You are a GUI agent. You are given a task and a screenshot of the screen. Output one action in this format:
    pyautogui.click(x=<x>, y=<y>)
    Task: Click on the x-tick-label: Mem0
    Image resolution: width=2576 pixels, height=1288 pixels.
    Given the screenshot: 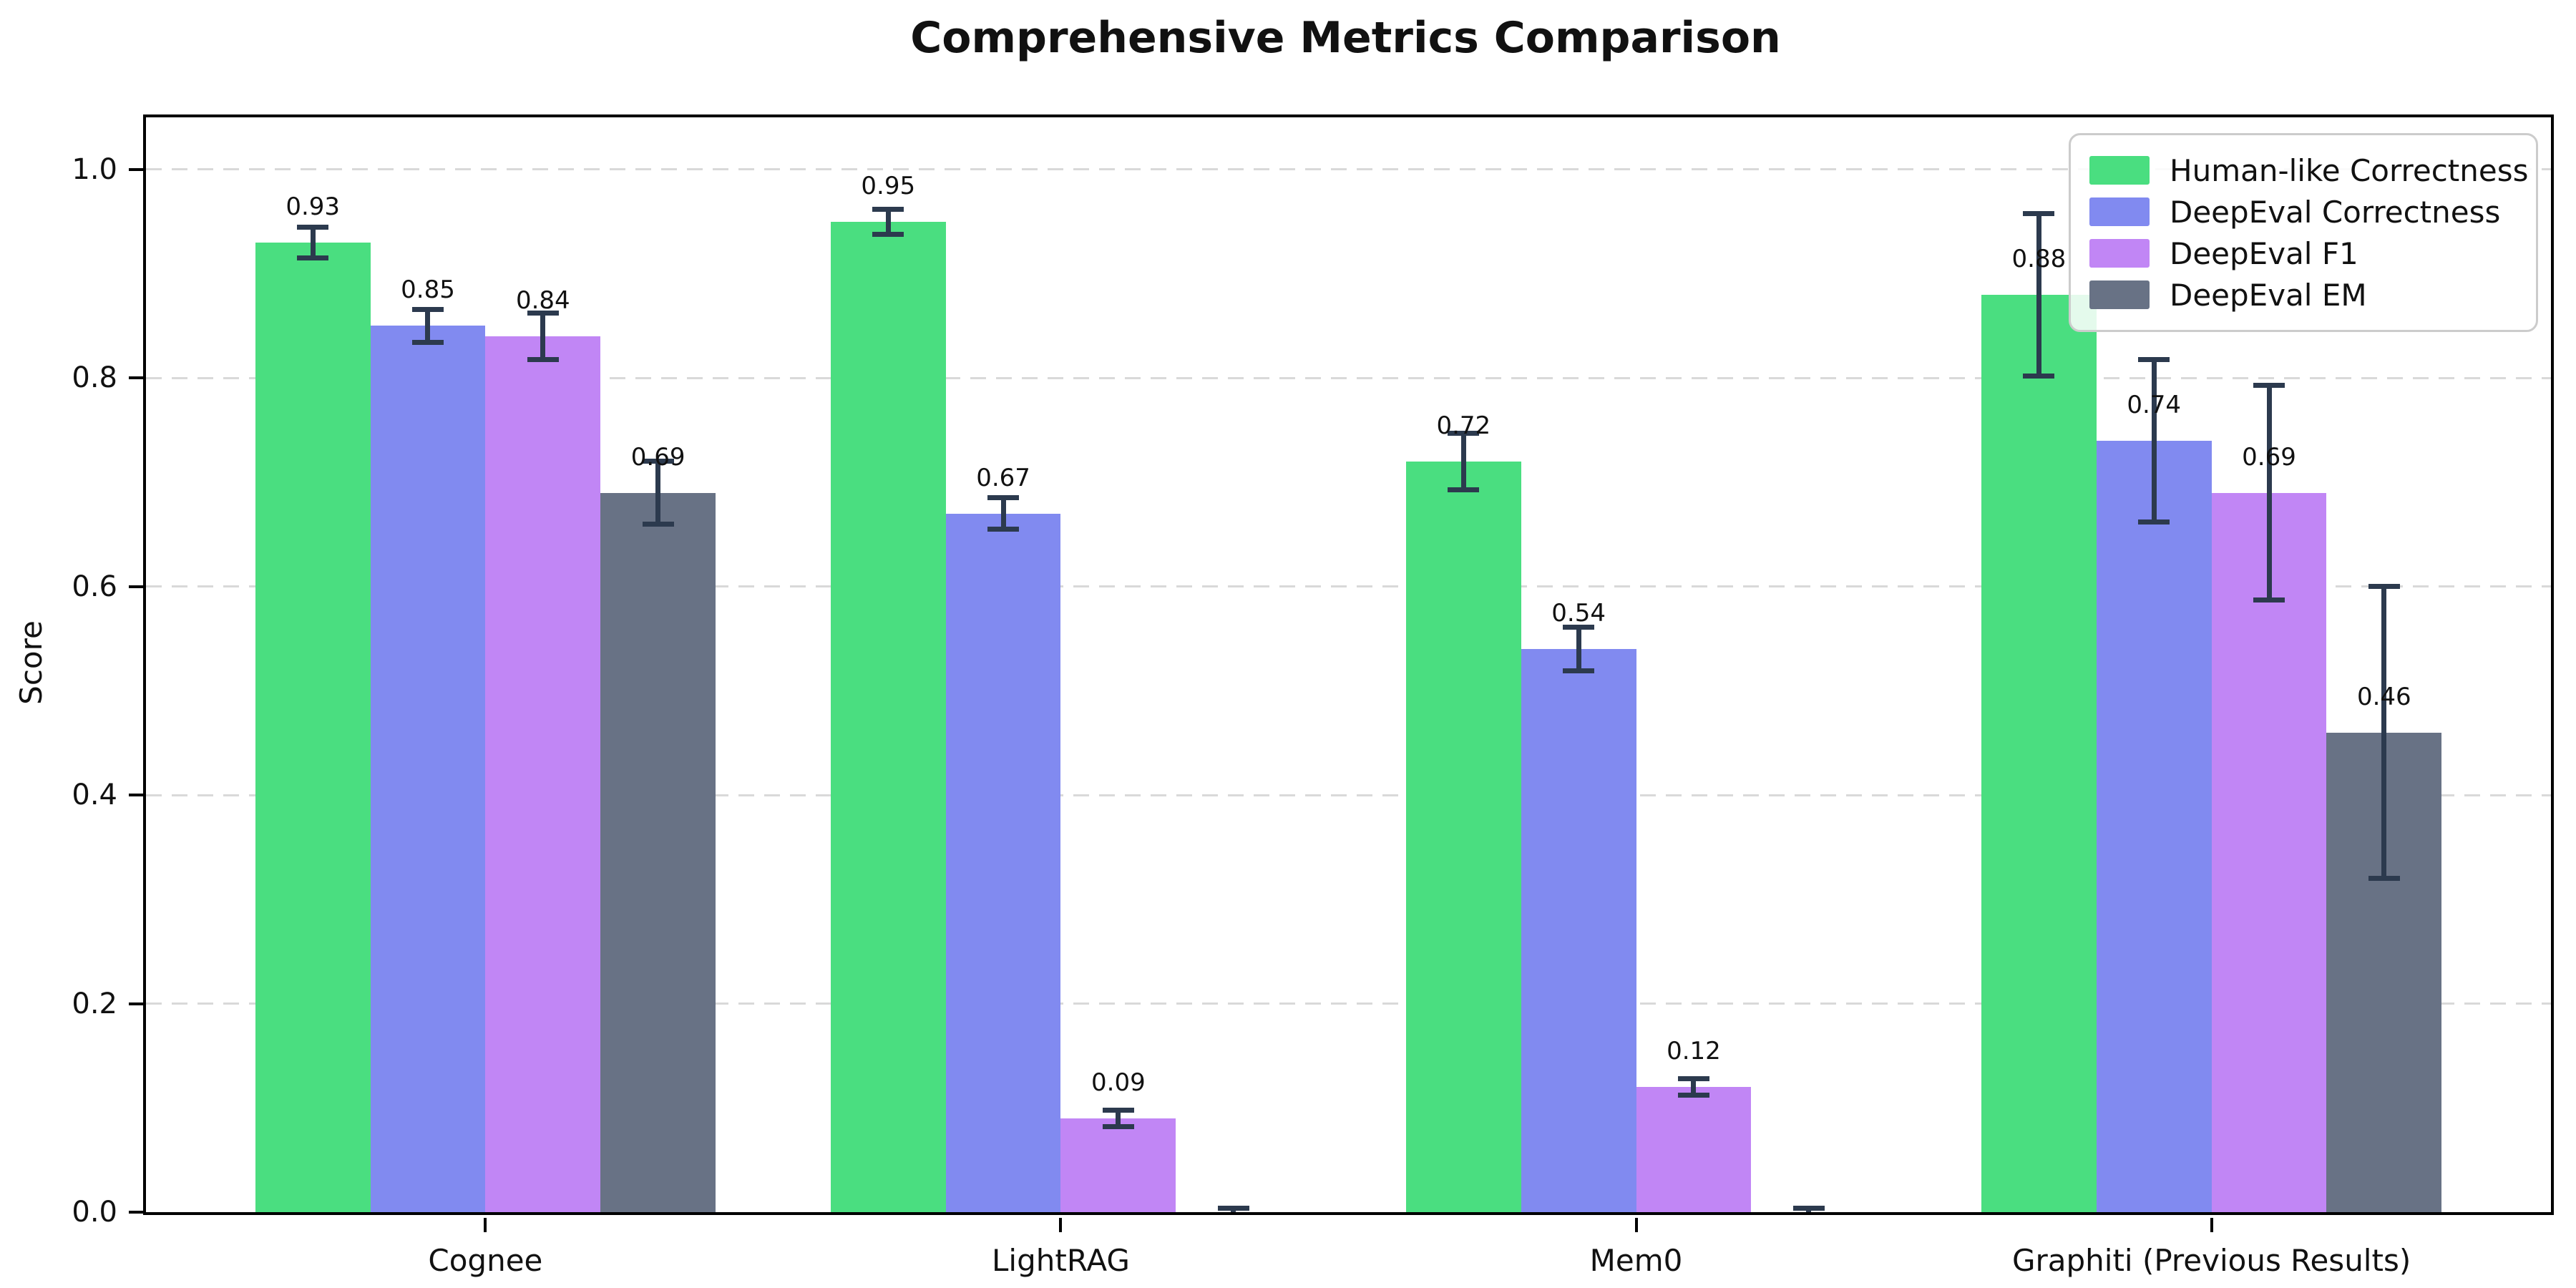 What is the action you would take?
    pyautogui.click(x=1636, y=1260)
    